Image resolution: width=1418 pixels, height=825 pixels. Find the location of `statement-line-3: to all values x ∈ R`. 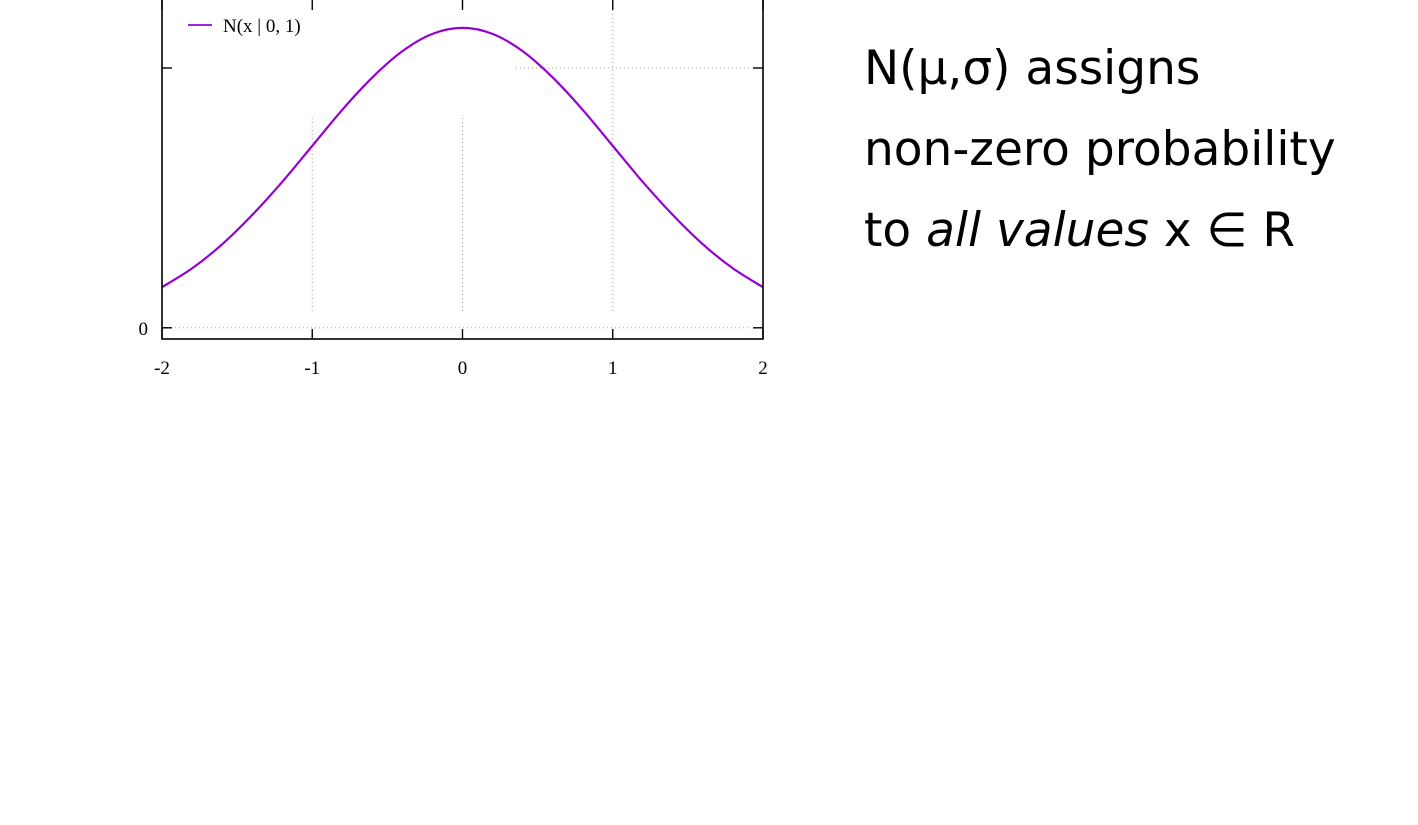

statement-line-3: to all values x ∈ R is located at coordinates (1141, 230).